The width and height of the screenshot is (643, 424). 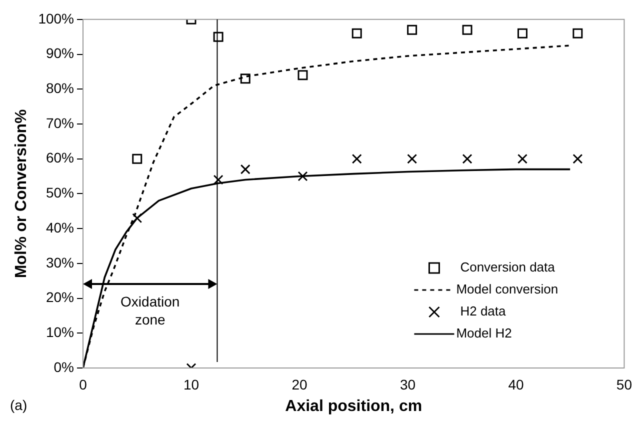 What do you see at coordinates (484, 333) in the screenshot?
I see `legend-label: Model H2` at bounding box center [484, 333].